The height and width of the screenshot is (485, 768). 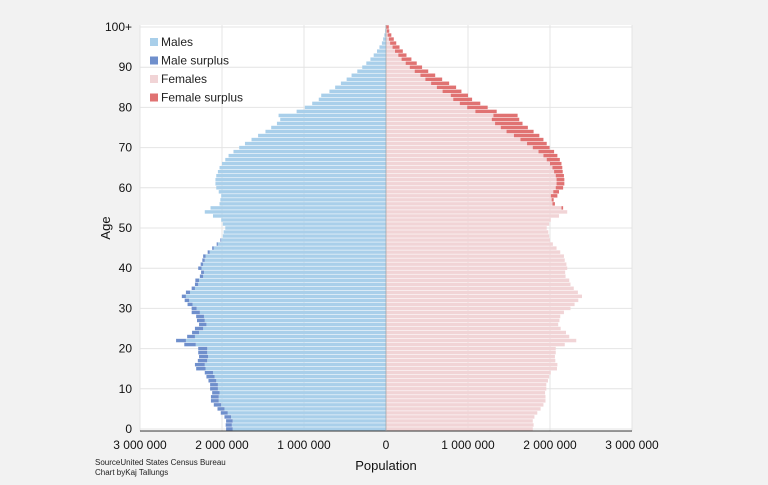 What do you see at coordinates (550, 445) in the screenshot?
I see `x-tick-label: 2 000 000` at bounding box center [550, 445].